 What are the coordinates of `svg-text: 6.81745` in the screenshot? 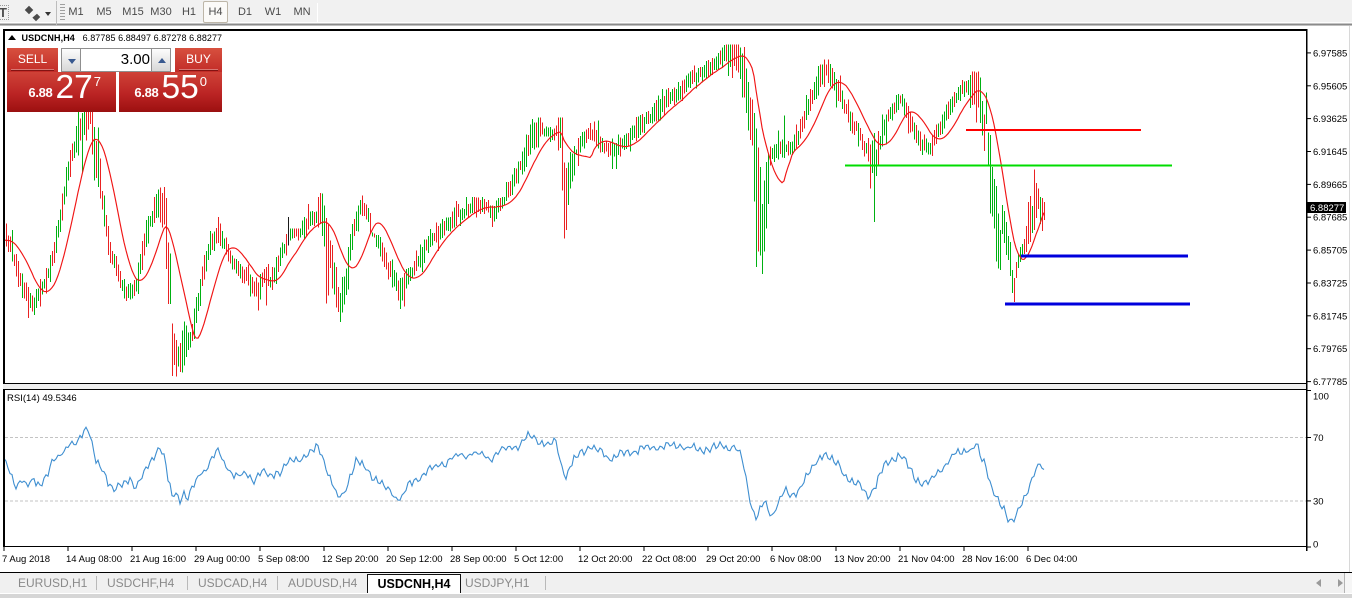 It's located at (1330, 316).